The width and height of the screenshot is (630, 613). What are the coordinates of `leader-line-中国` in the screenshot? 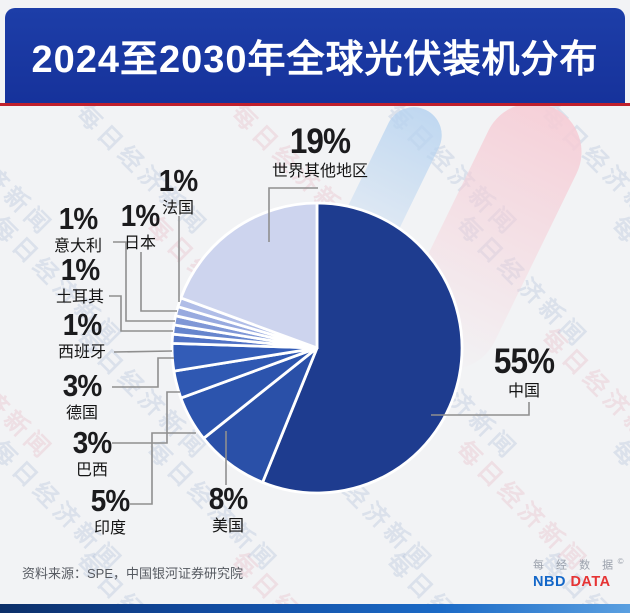 It's located at (480, 409).